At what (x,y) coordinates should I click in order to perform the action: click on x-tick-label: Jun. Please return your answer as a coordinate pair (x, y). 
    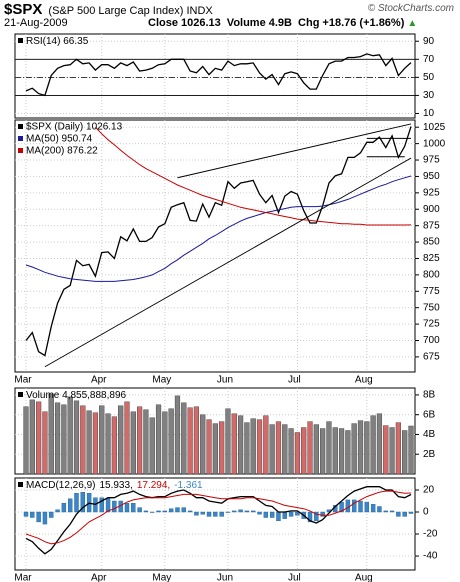
    Looking at the image, I should click on (225, 380).